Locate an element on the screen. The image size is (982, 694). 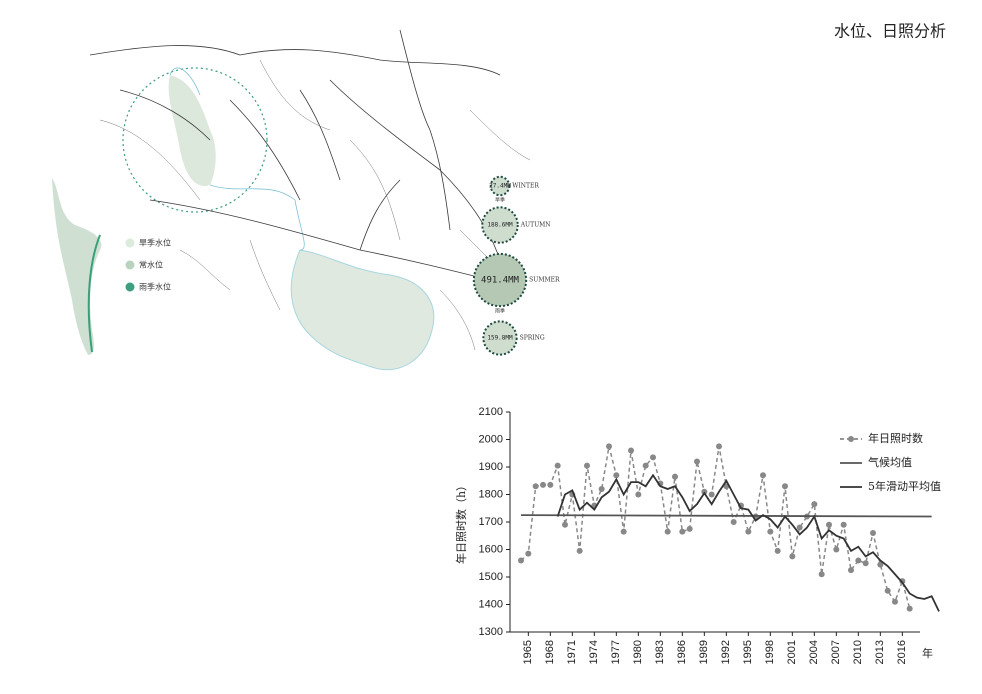
x-tick-label: 1998 is located at coordinates (770, 652).